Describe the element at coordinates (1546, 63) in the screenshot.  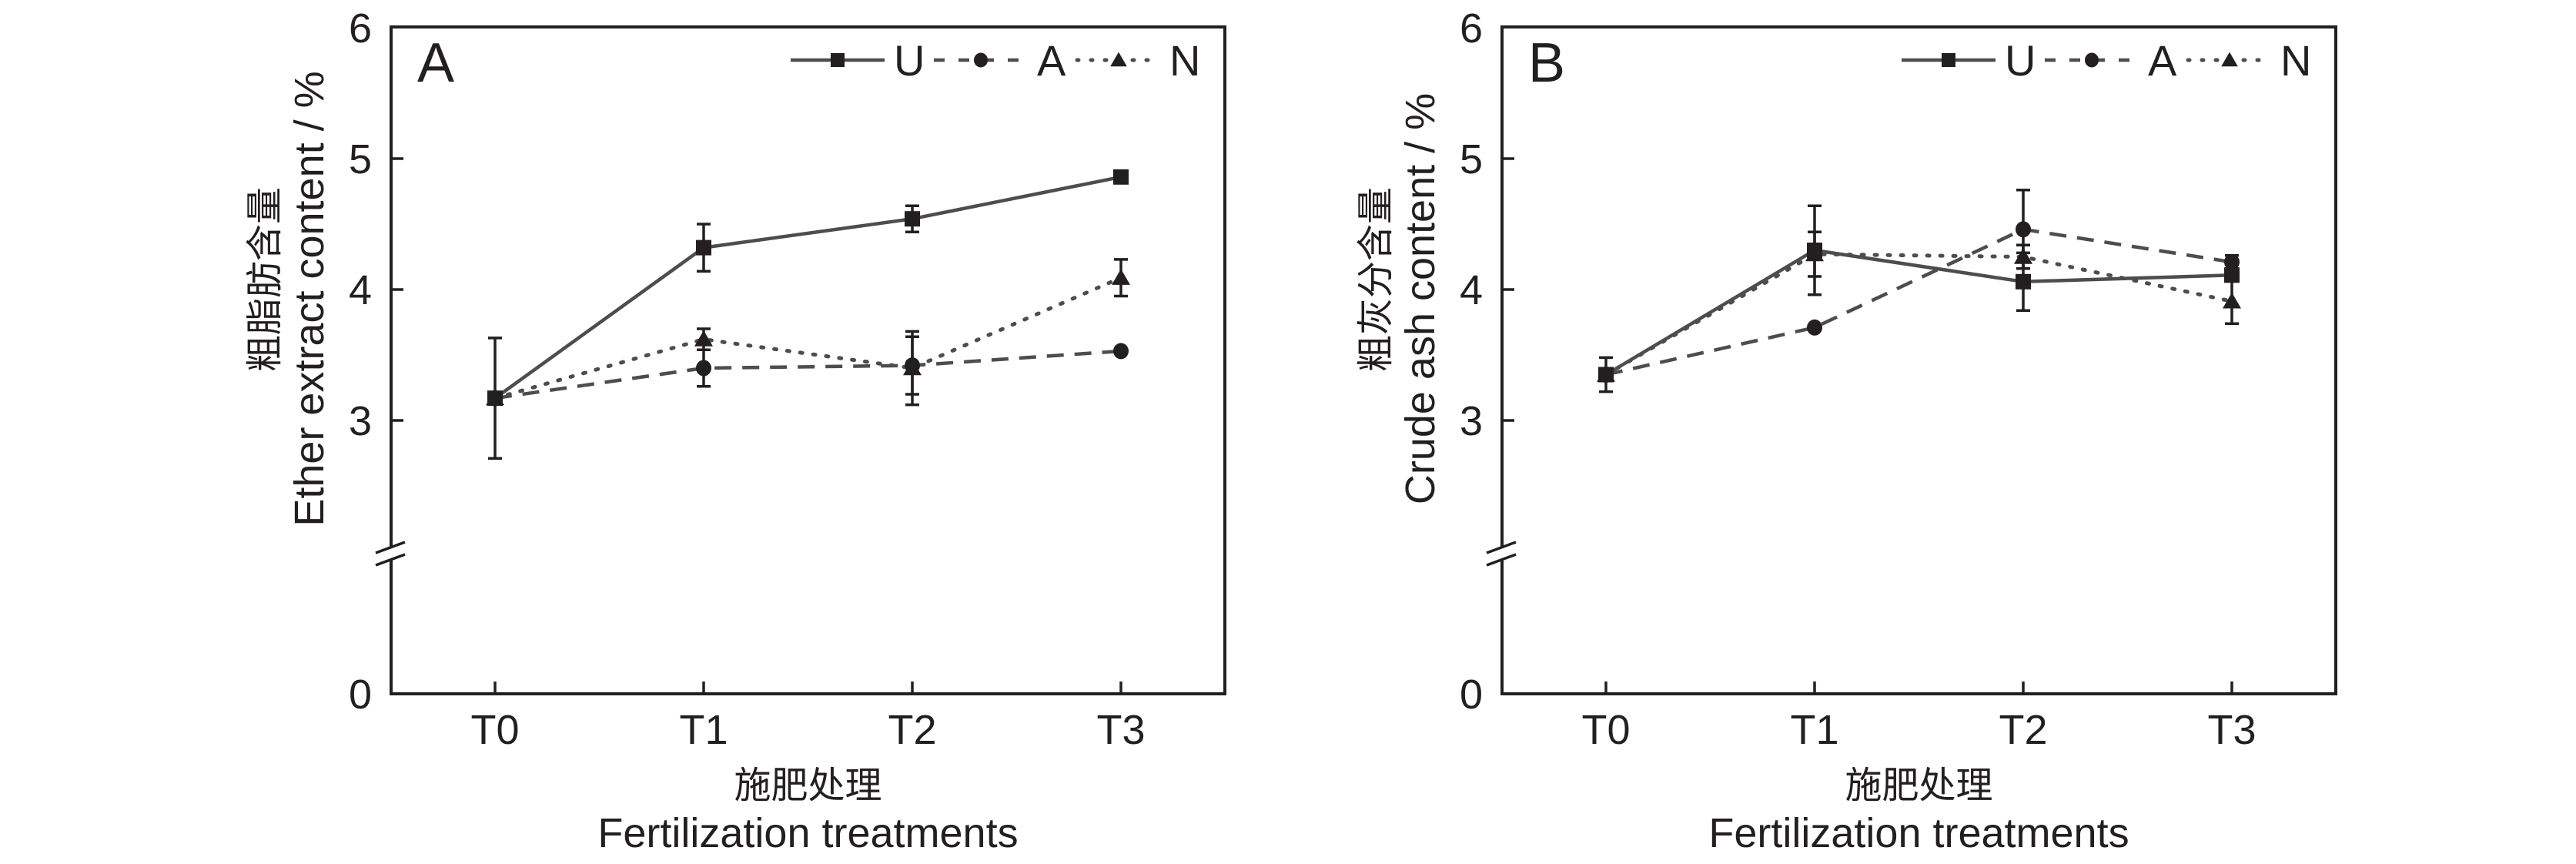
I see `panel-label: B` at that location.